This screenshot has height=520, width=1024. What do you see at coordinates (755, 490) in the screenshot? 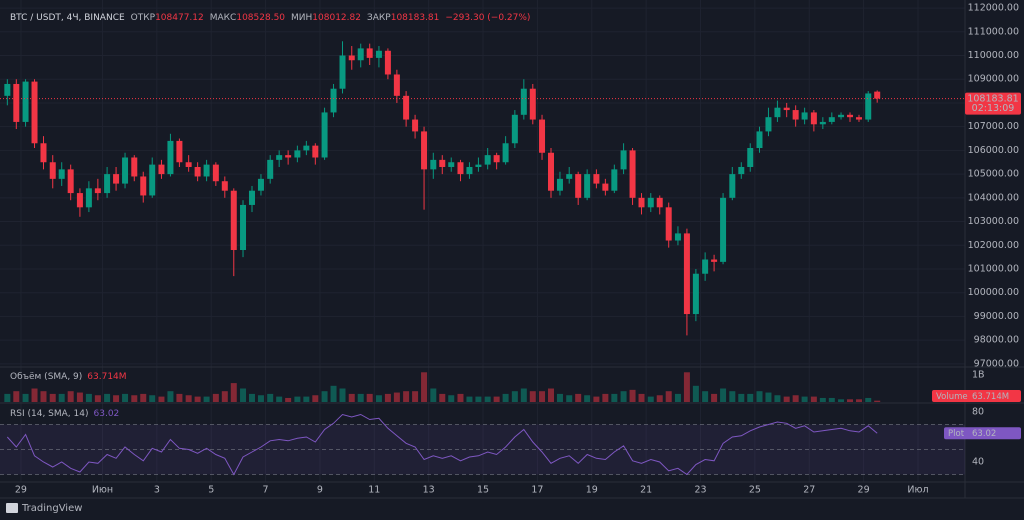
I see `x-tick-label: 25` at bounding box center [755, 490].